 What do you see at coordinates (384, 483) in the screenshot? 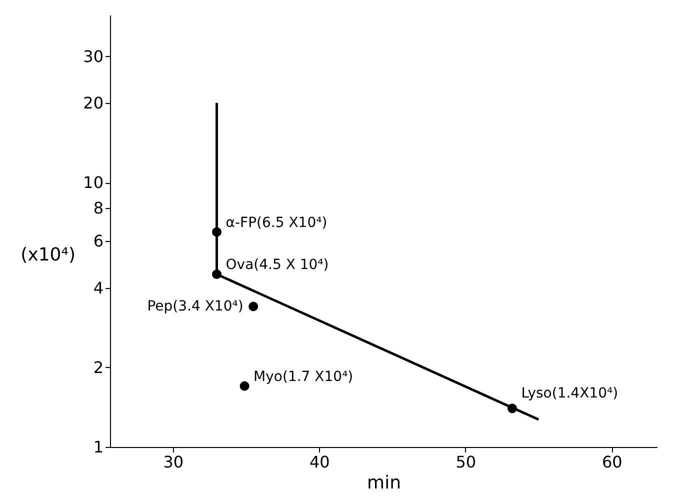
I see `x-axis-title: min` at bounding box center [384, 483].